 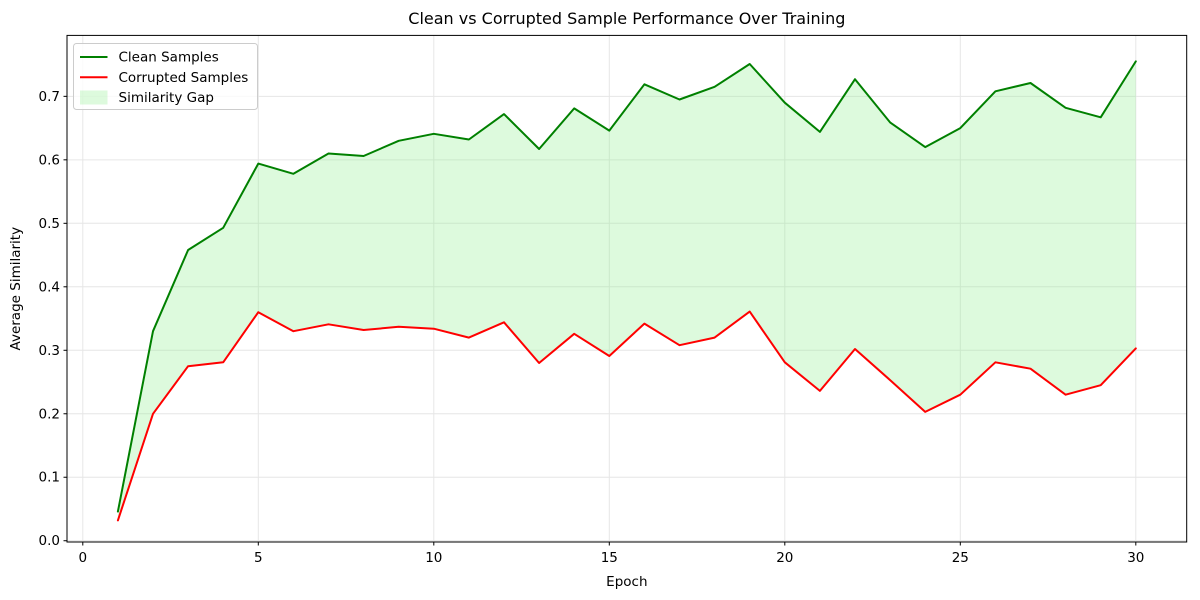 I want to click on y-tick-label: 0.3, so click(x=49, y=351).